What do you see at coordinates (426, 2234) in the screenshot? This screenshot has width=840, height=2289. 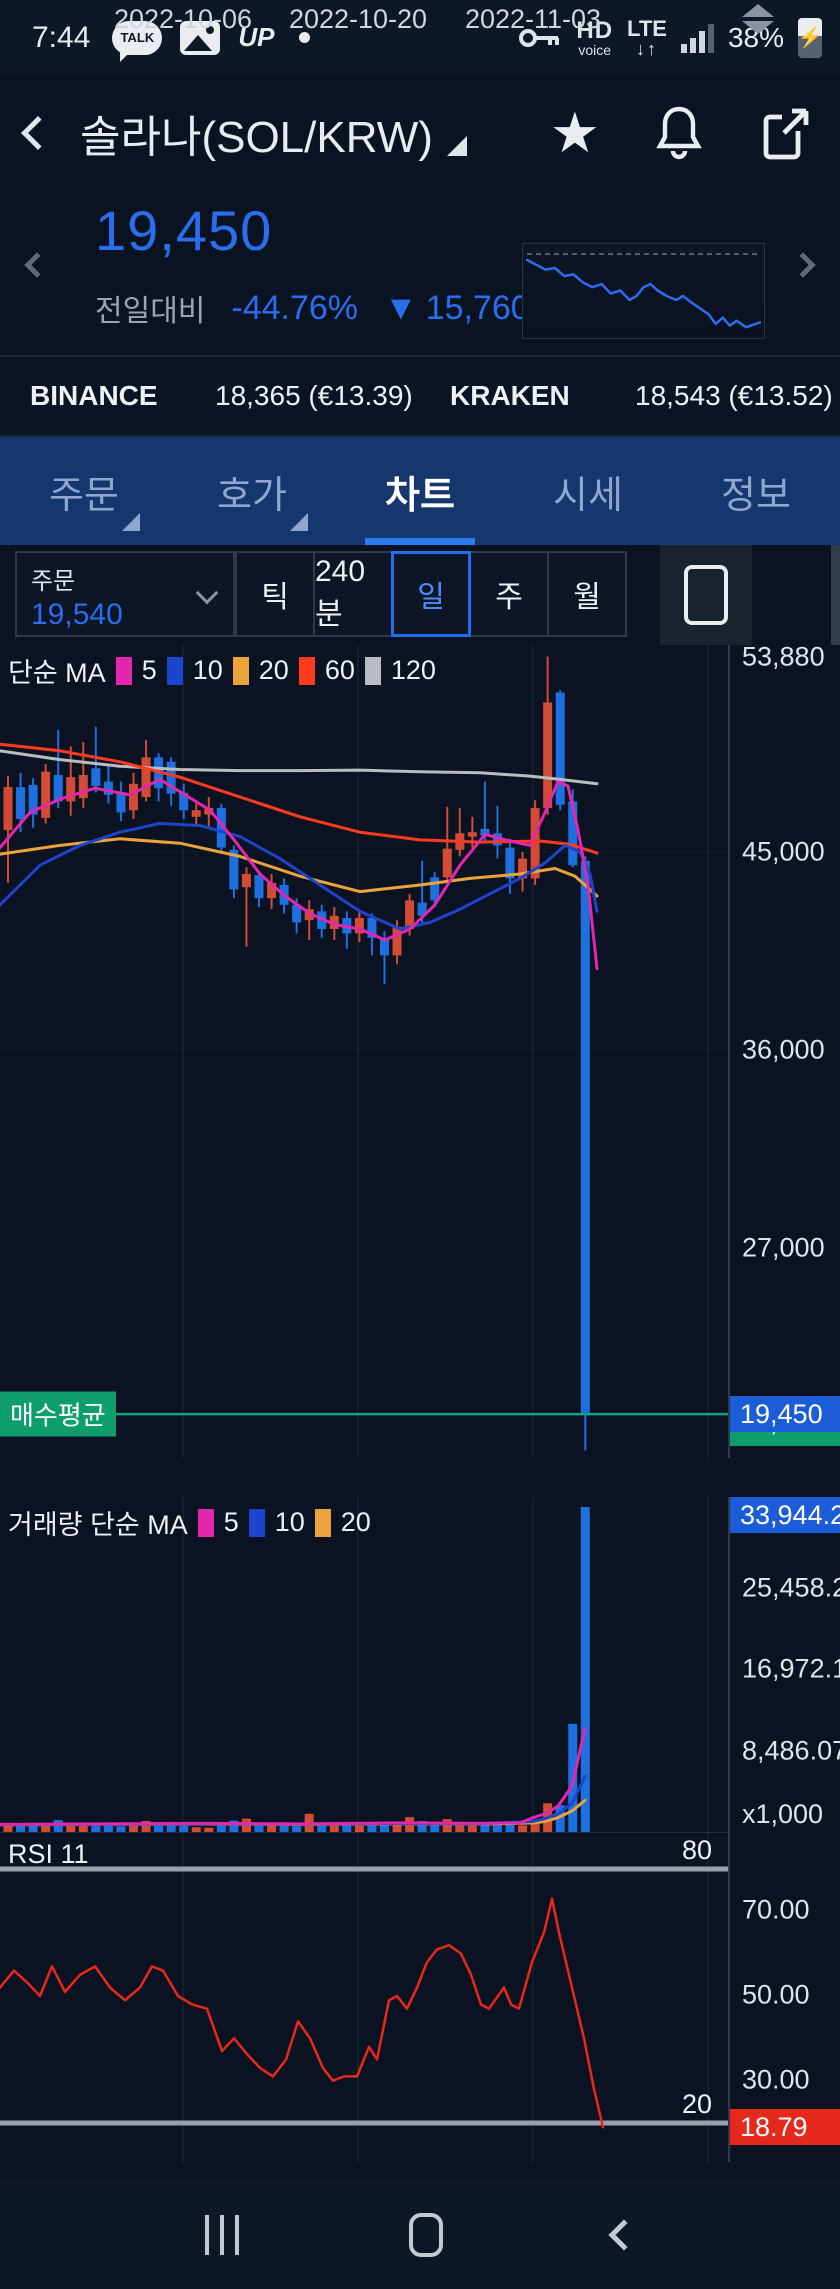 I see `home-icon` at bounding box center [426, 2234].